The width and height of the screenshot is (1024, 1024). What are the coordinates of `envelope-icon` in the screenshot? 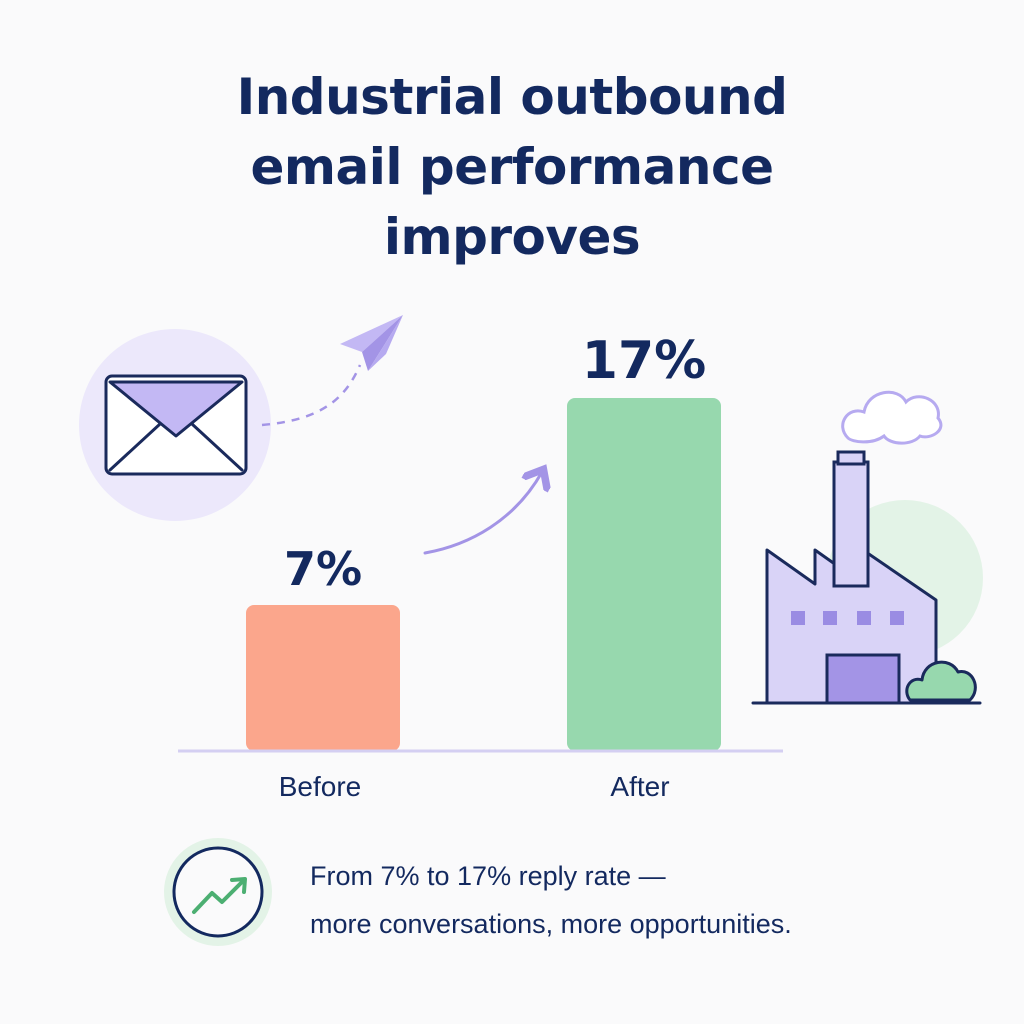 It's located at (175, 425).